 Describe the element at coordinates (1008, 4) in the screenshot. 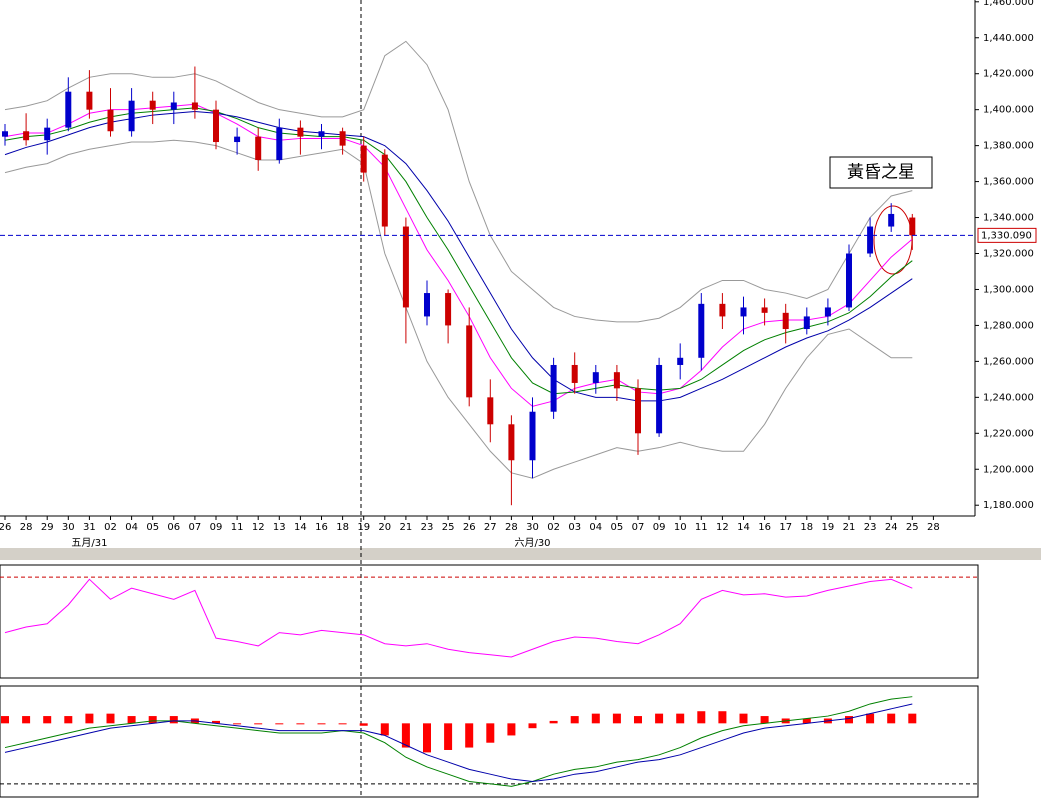

I see `y-tick-label: 1,460.000` at that location.